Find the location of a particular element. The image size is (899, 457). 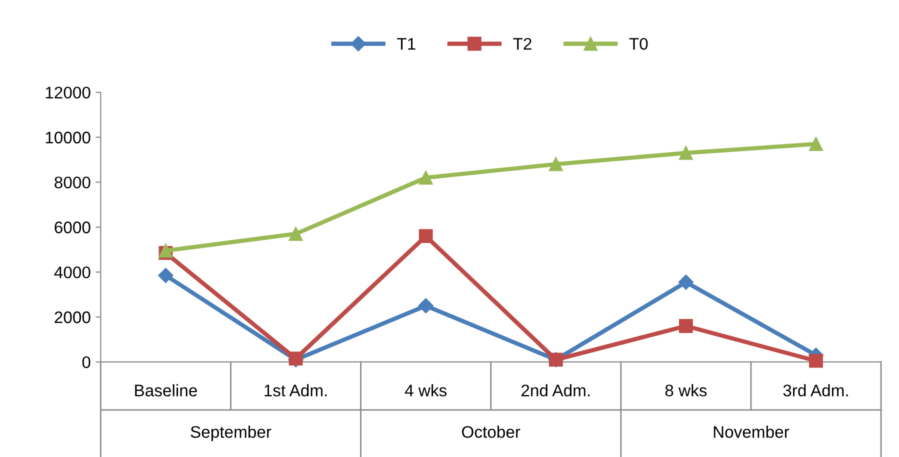

legend-label: T0 is located at coordinates (638, 44).